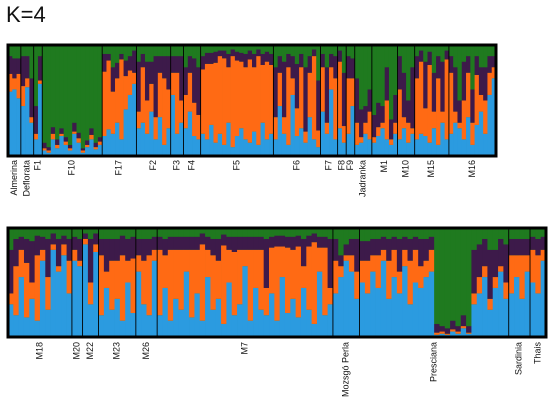 The image size is (550, 420). Describe the element at coordinates (176, 165) in the screenshot. I see `group-label: F3` at that location.